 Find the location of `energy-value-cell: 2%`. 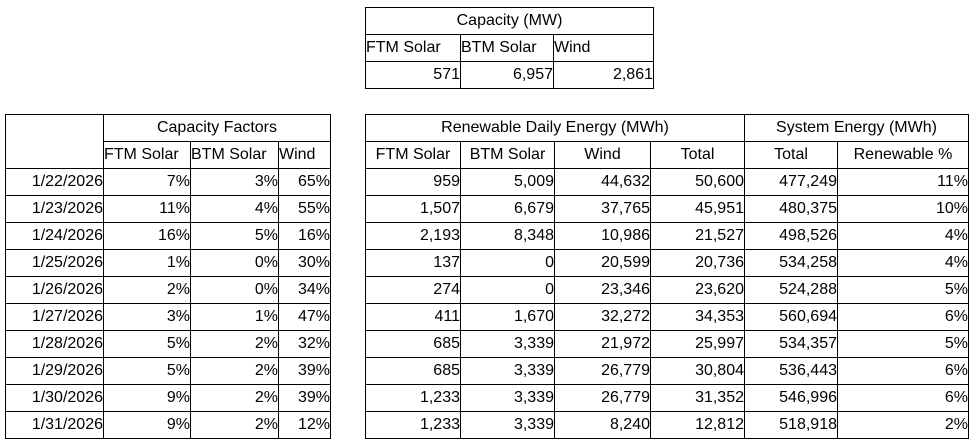

energy-value-cell: 2% is located at coordinates (903, 425).